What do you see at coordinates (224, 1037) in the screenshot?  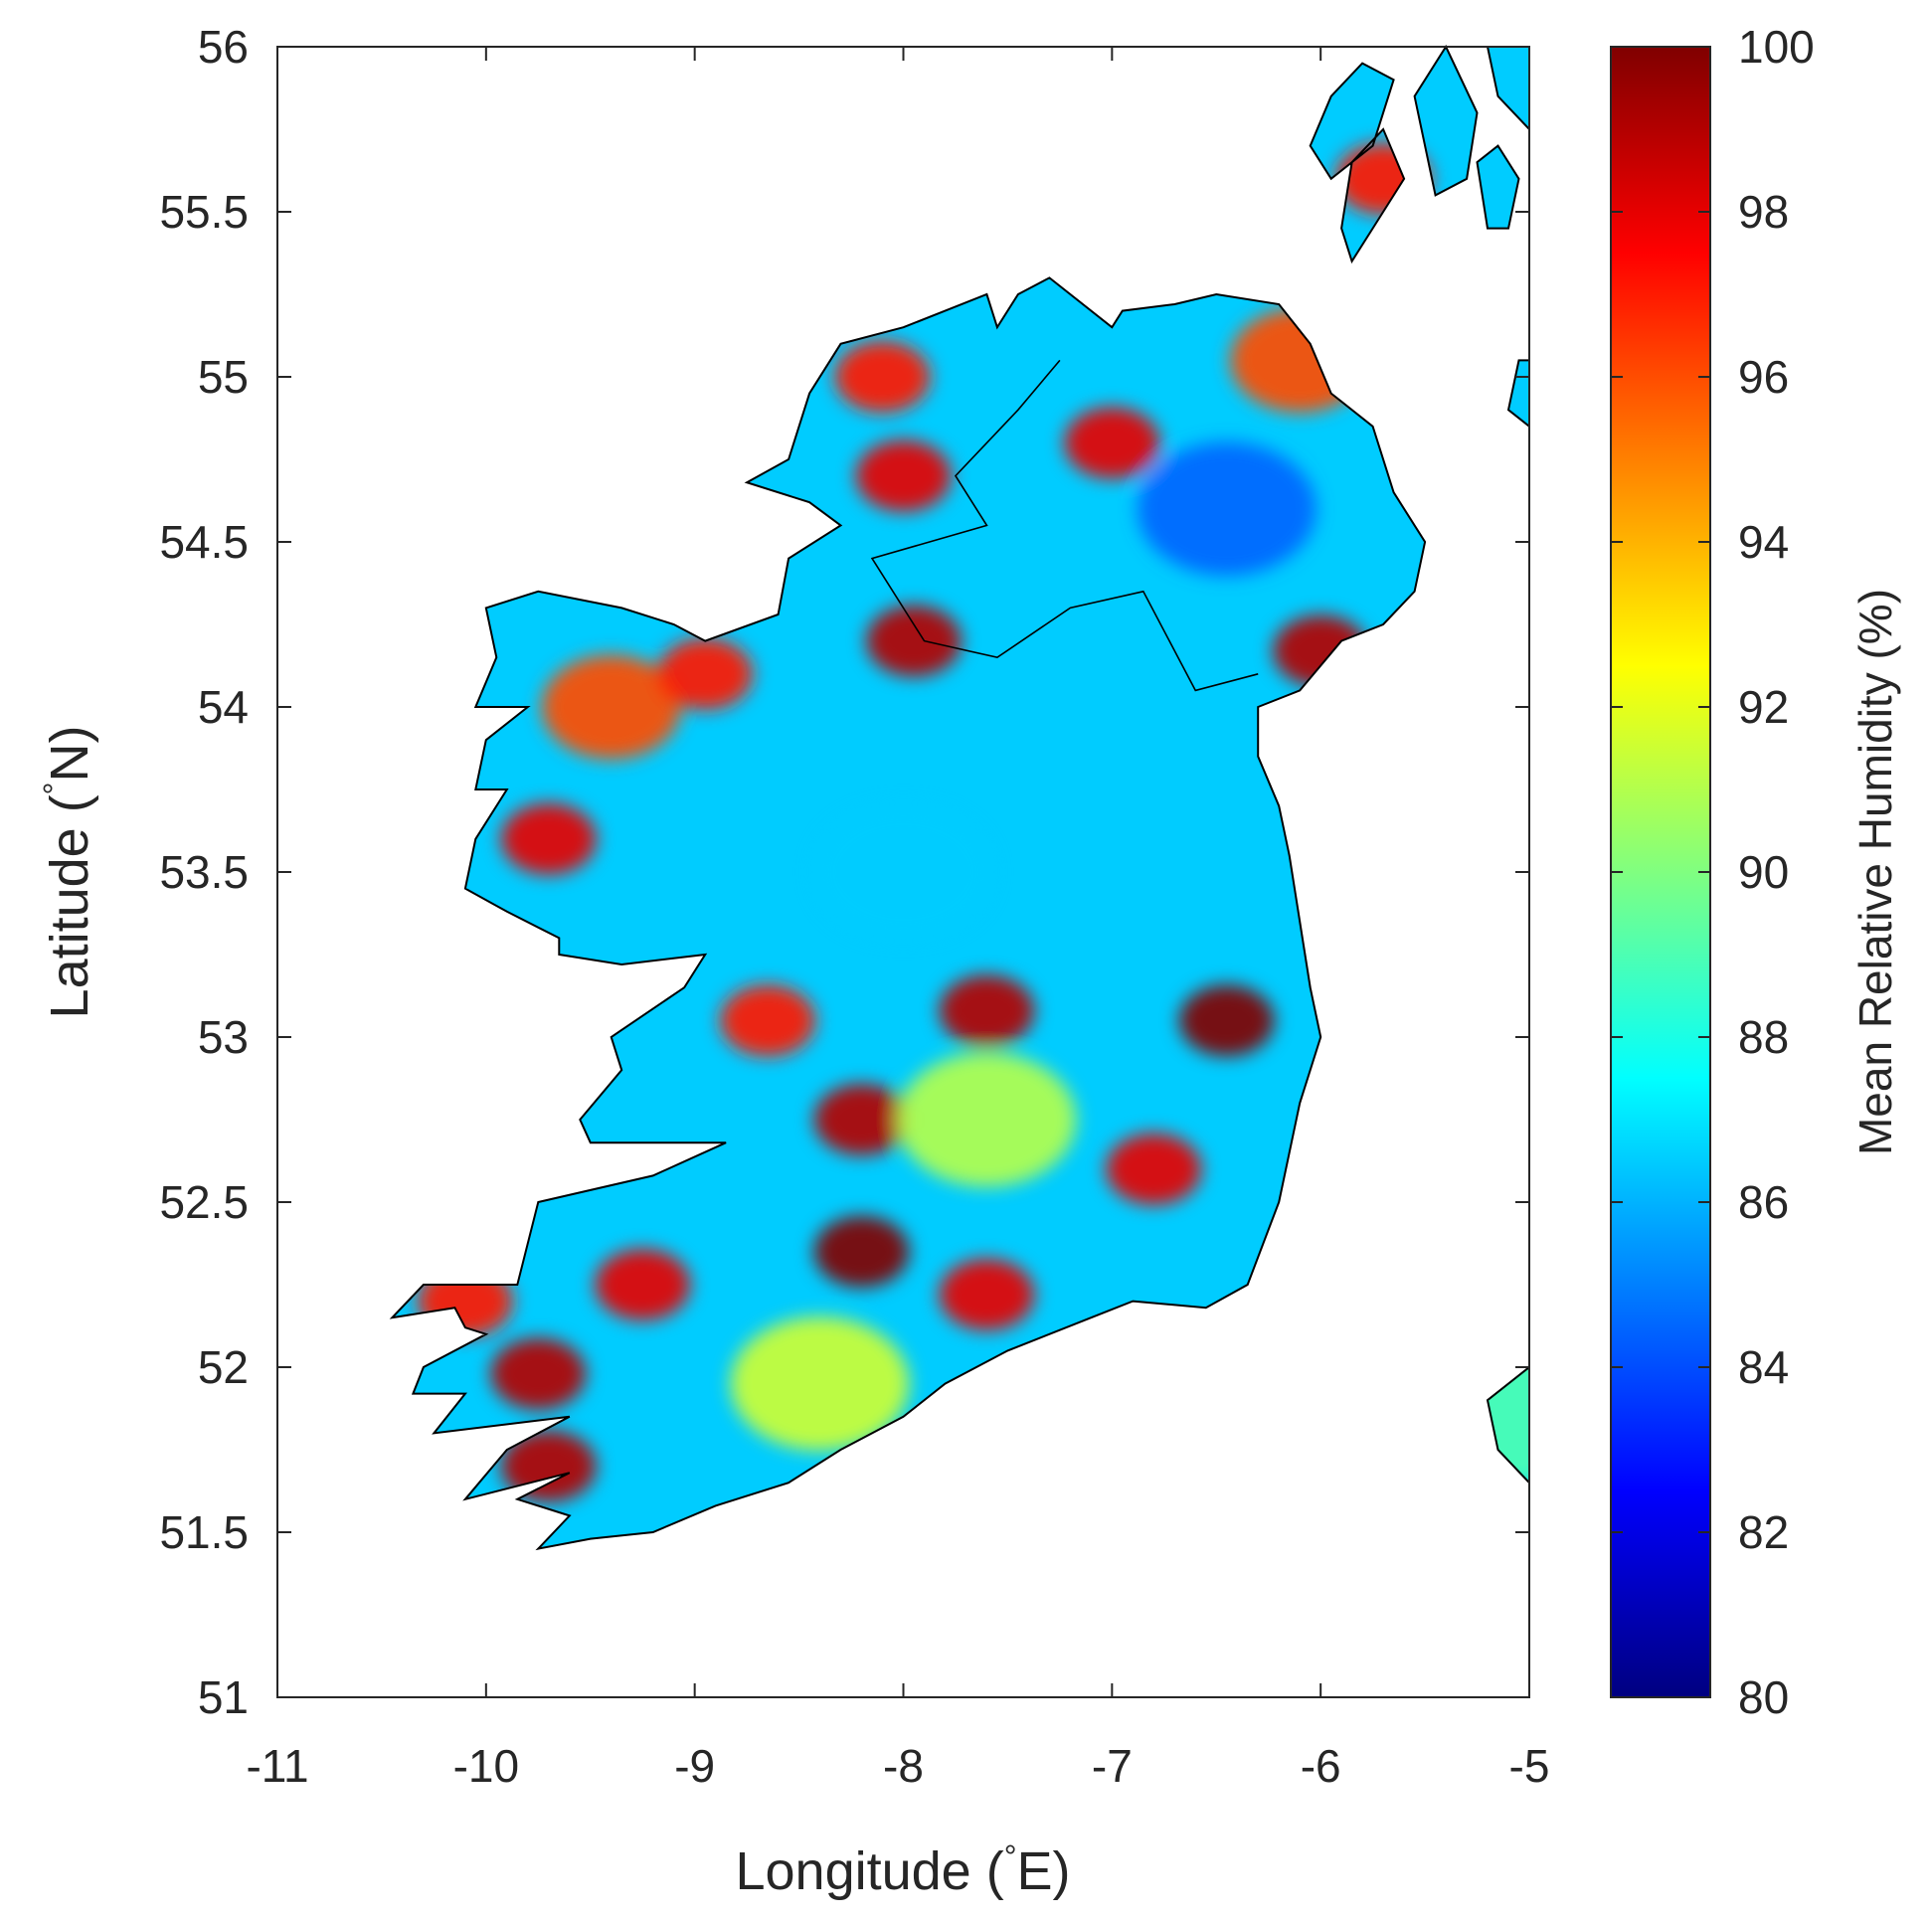 I see `y-tick-label: 53` at bounding box center [224, 1037].